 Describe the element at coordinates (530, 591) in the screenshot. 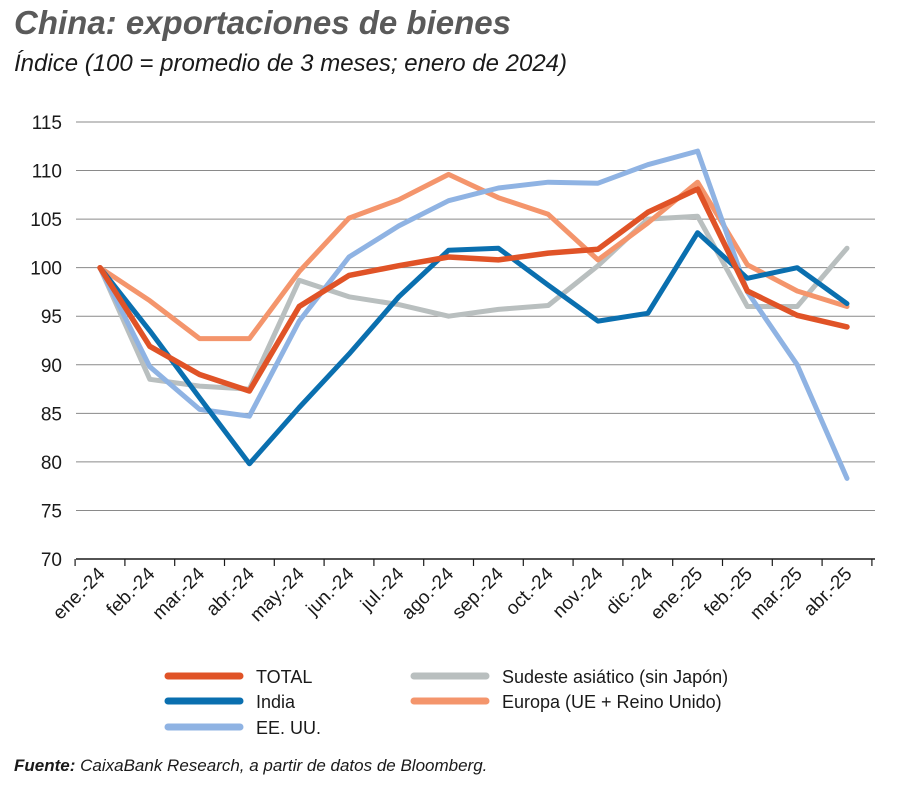

I see `x-tick-label: oct.-24` at that location.